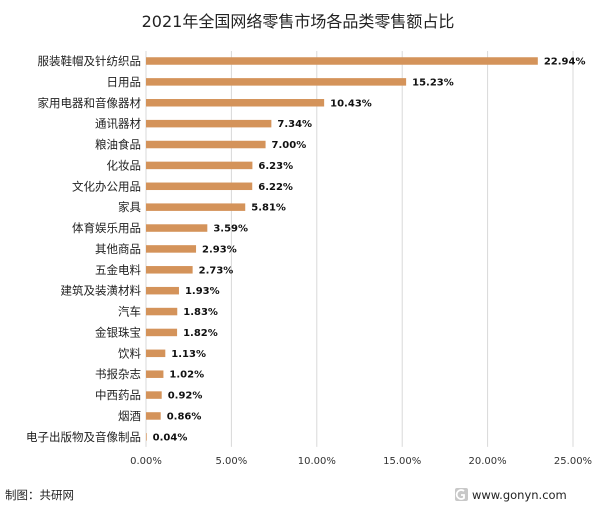 Image resolution: width=597 pixels, height=507 pixels. Describe the element at coordinates (186, 375) in the screenshot. I see `data-label: 1.02%` at that location.